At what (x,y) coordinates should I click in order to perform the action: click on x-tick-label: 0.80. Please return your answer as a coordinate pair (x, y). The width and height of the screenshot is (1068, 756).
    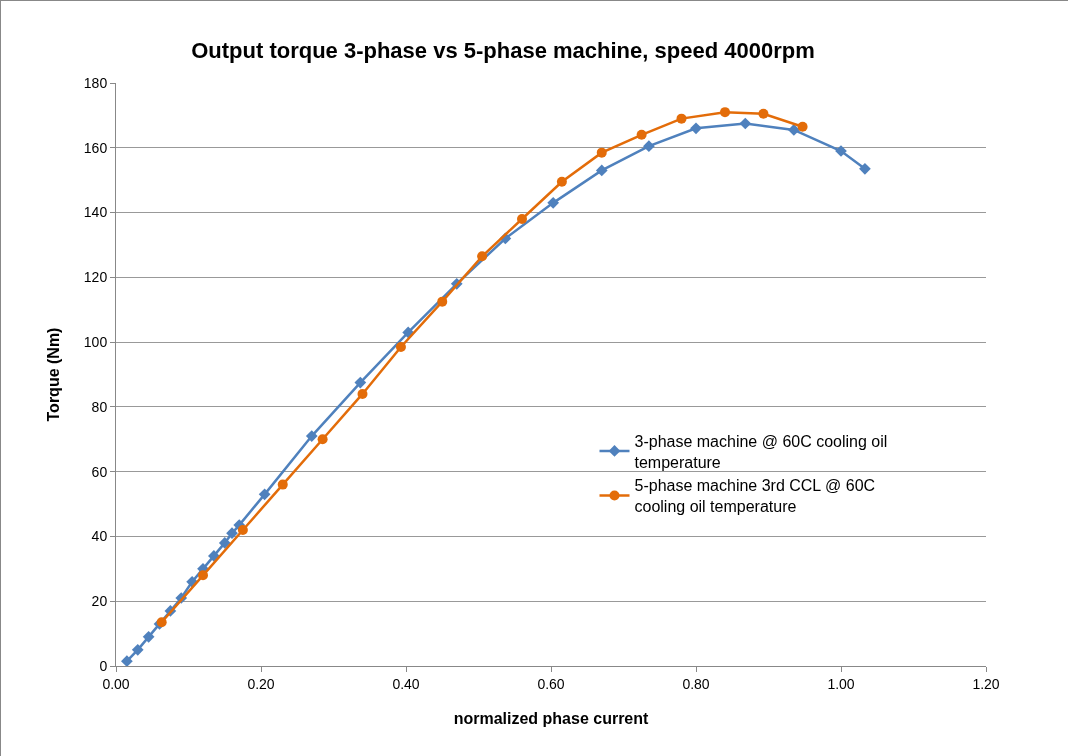
    Looking at the image, I should click on (696, 683).